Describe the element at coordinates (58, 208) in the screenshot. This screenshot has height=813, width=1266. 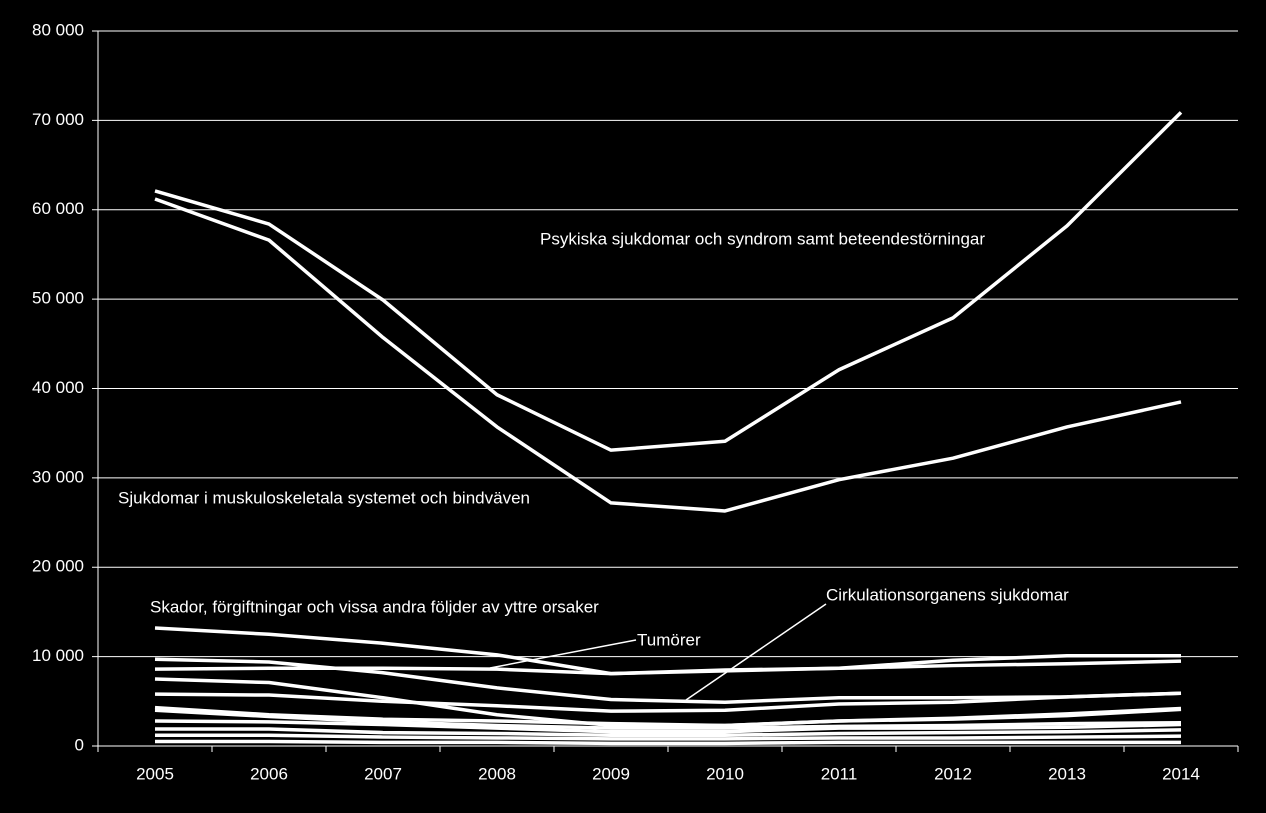
I see `y-tick-label: 60 000` at that location.